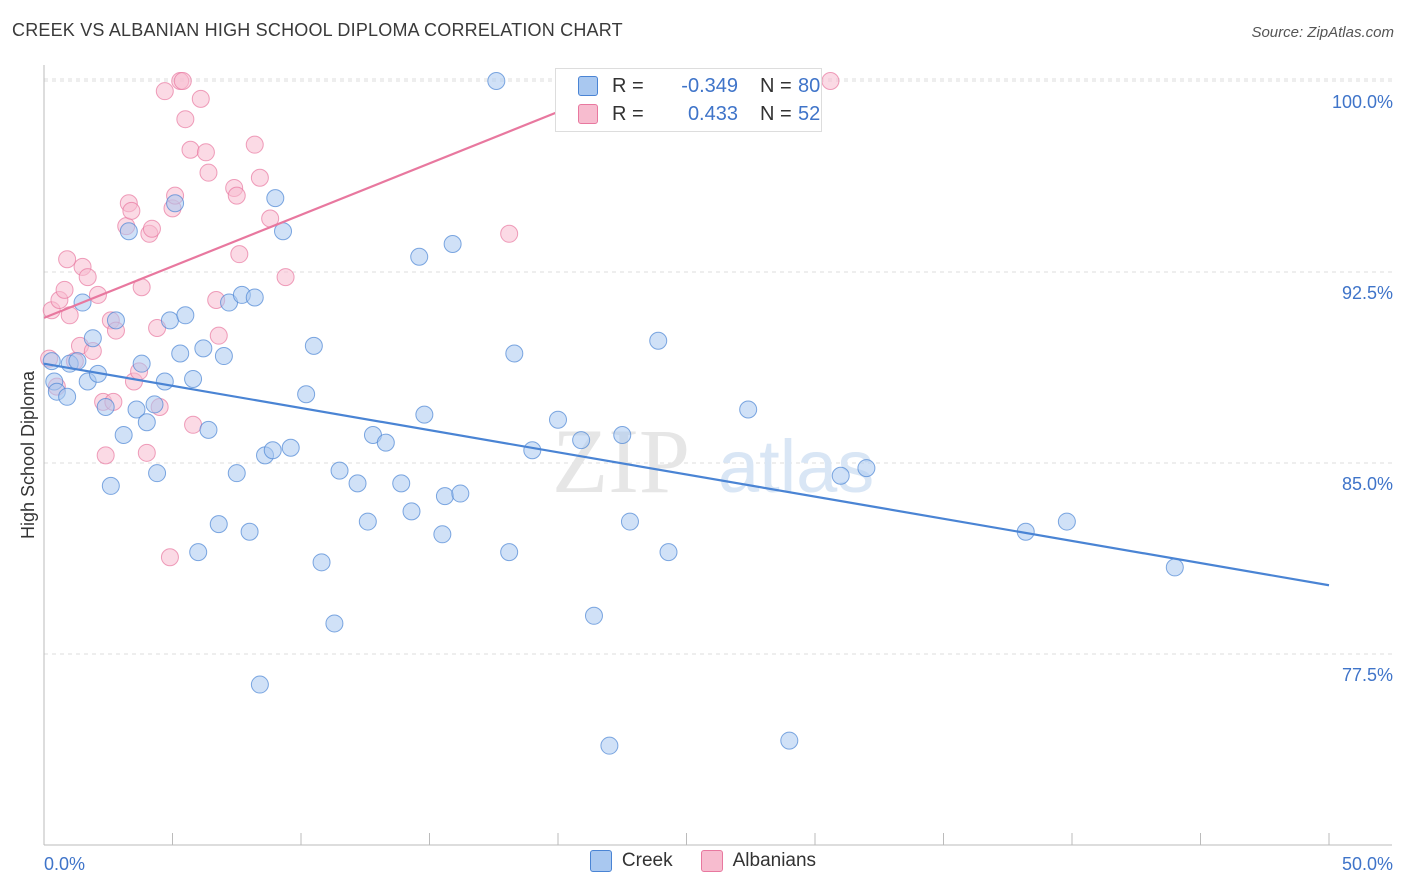 The height and width of the screenshot is (892, 1406). I want to click on creek-legend-swatch, so click(600, 861).